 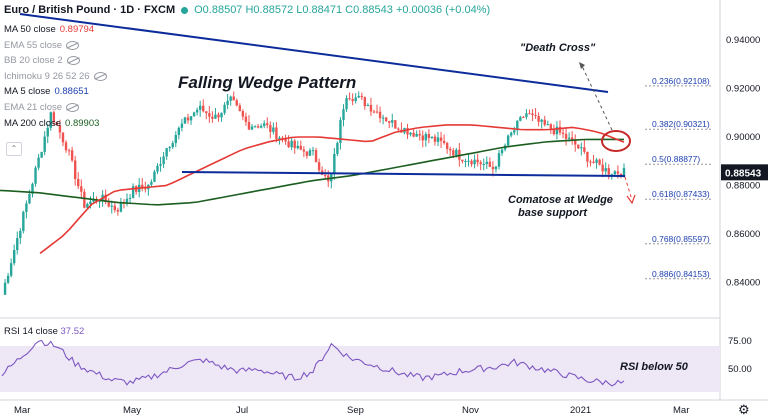 I want to click on fib-level-label: 0.236(0.92108), so click(x=681, y=81).